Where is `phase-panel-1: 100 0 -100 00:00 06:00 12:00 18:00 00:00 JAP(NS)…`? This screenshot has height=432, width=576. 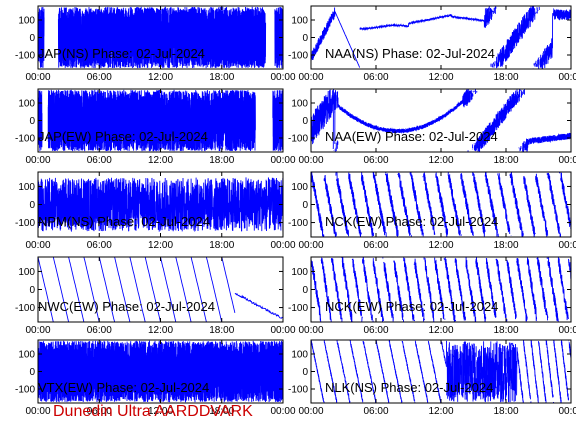 phase-panel-1: 100 0 -100 00:00 06:00 12:00 18:00 00:00 JAP(NS)… is located at coordinates (155, 44).